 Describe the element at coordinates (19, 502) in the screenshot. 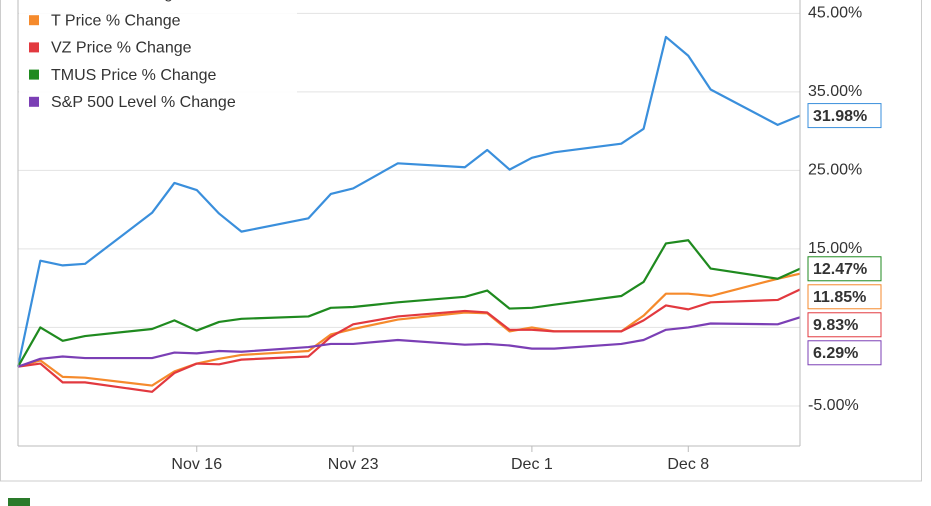

I see `logo` at that location.